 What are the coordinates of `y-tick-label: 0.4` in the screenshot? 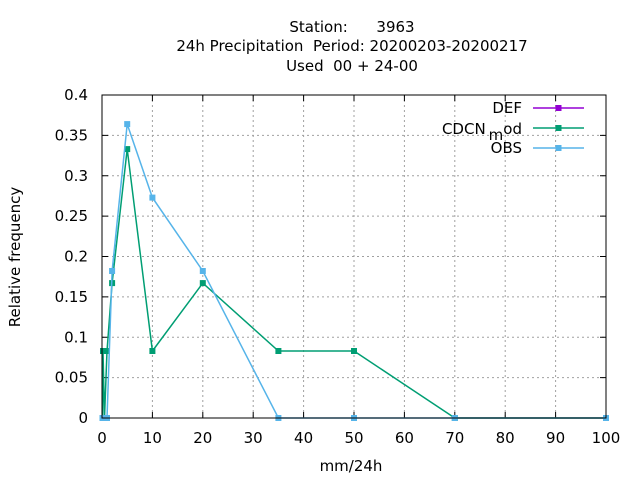 It's located at (76, 95).